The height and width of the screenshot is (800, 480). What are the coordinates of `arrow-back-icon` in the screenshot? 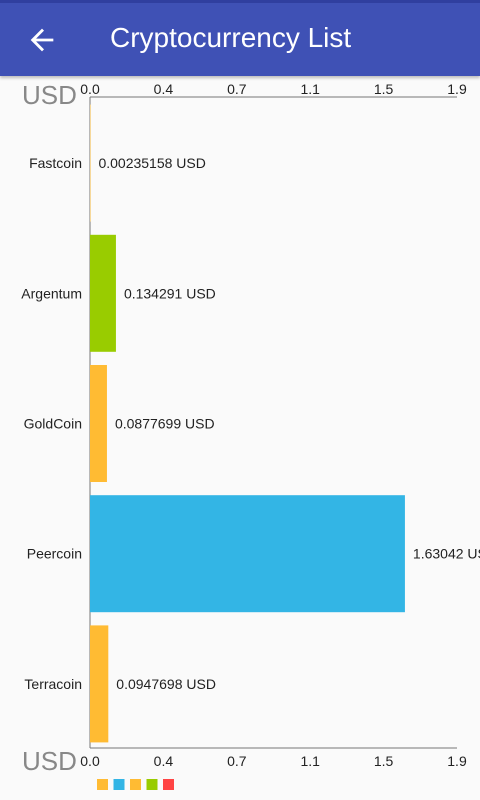 It's located at (42, 40).